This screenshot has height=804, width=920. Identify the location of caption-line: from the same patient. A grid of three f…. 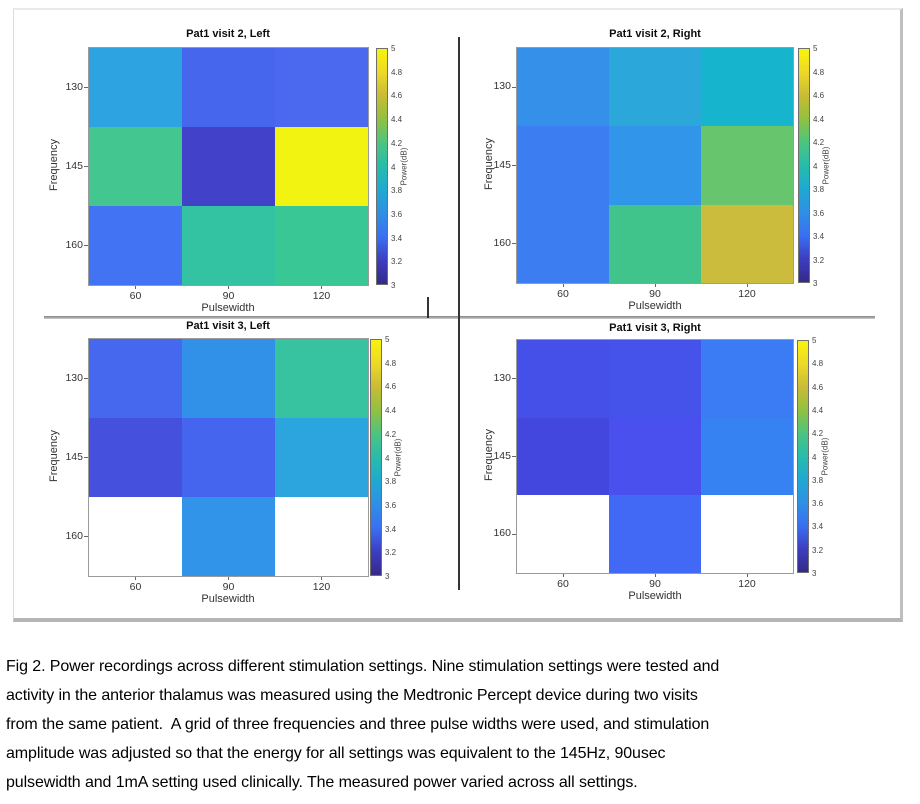
(358, 724).